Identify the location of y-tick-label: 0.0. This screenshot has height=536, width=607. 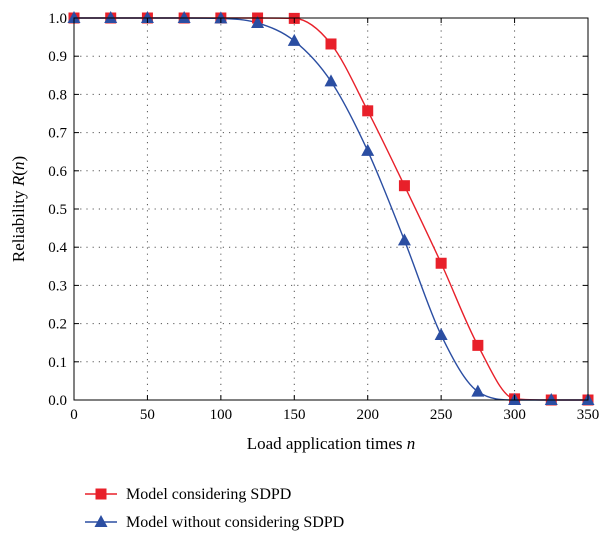
(57, 401).